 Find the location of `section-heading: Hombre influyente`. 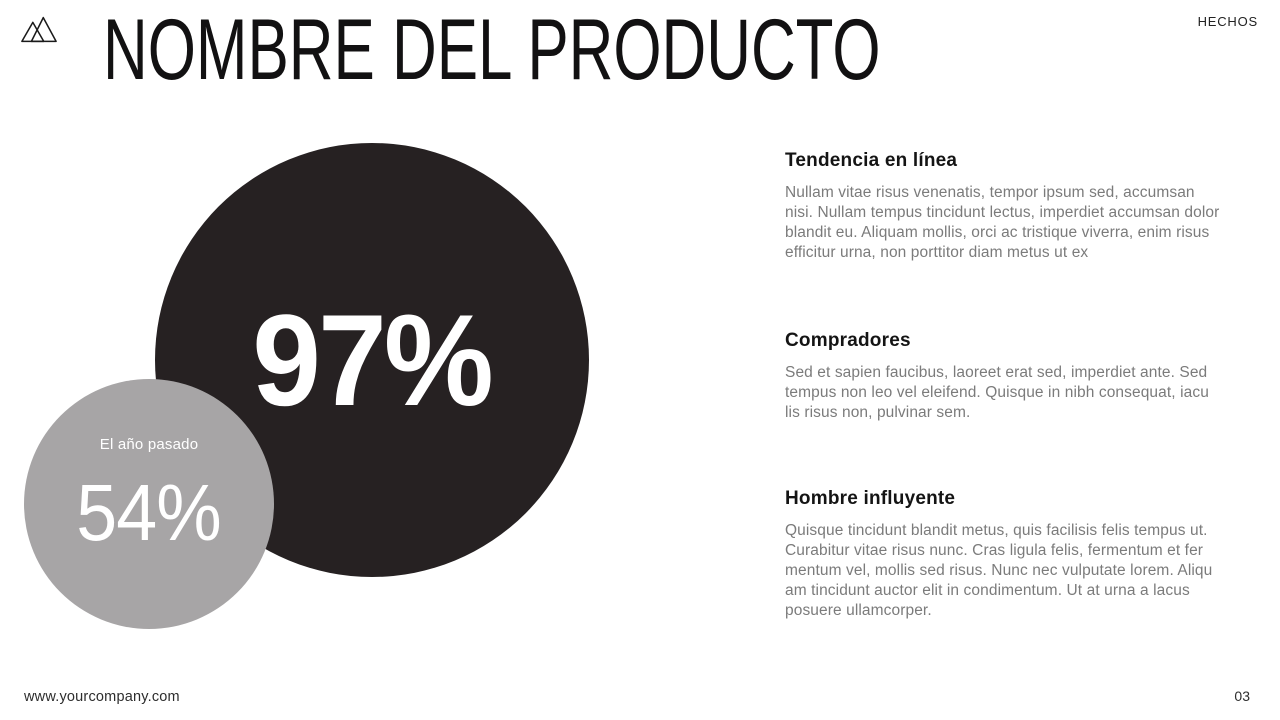

section-heading: Hombre influyente is located at coordinates (870, 498).